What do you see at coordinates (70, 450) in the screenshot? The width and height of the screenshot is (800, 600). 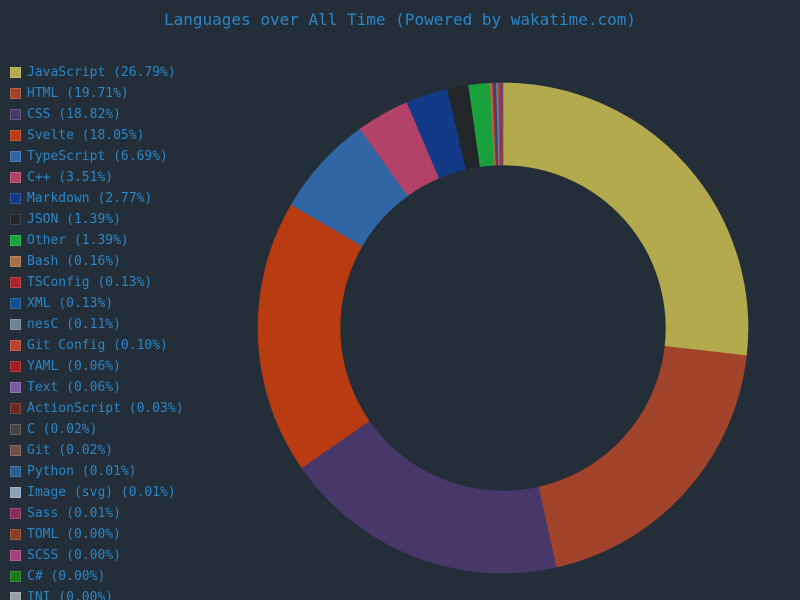 I see `legend-label: Git (0.02%)` at bounding box center [70, 450].